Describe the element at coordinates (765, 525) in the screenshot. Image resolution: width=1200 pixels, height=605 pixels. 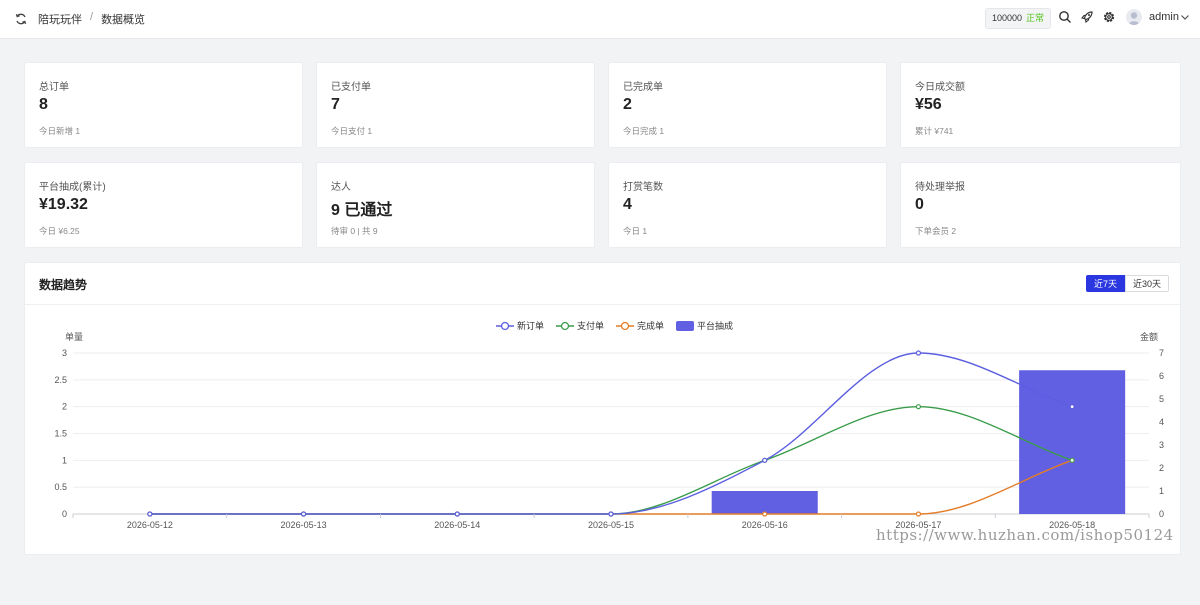
I see `x-tick-label: 2026-05-16` at that location.